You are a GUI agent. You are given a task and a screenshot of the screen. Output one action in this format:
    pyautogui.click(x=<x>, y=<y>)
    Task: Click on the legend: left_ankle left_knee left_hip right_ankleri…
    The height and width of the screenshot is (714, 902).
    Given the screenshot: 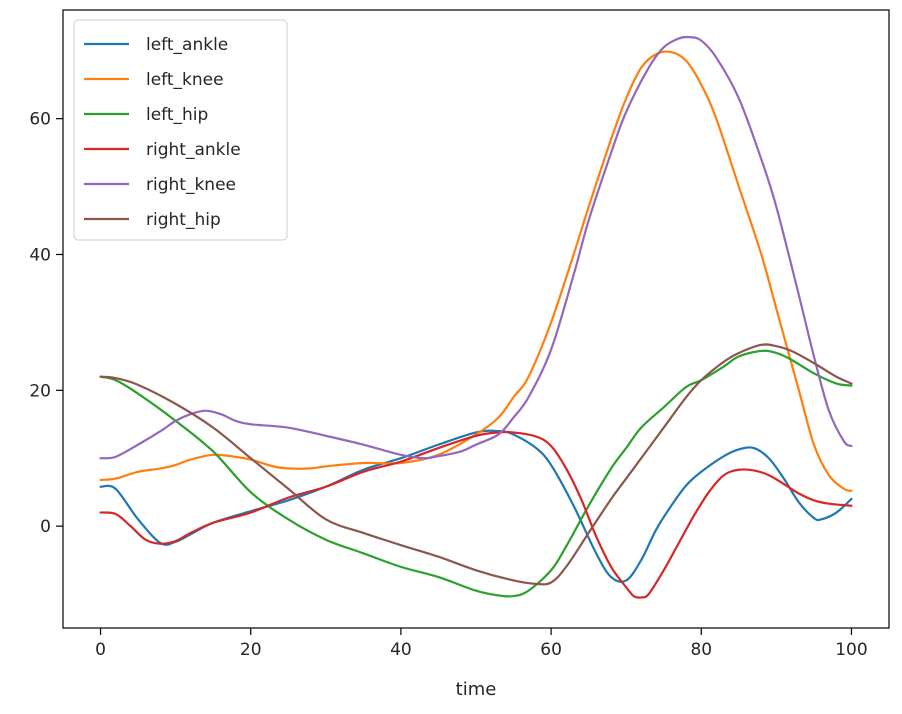 What is the action you would take?
    pyautogui.click(x=180, y=130)
    